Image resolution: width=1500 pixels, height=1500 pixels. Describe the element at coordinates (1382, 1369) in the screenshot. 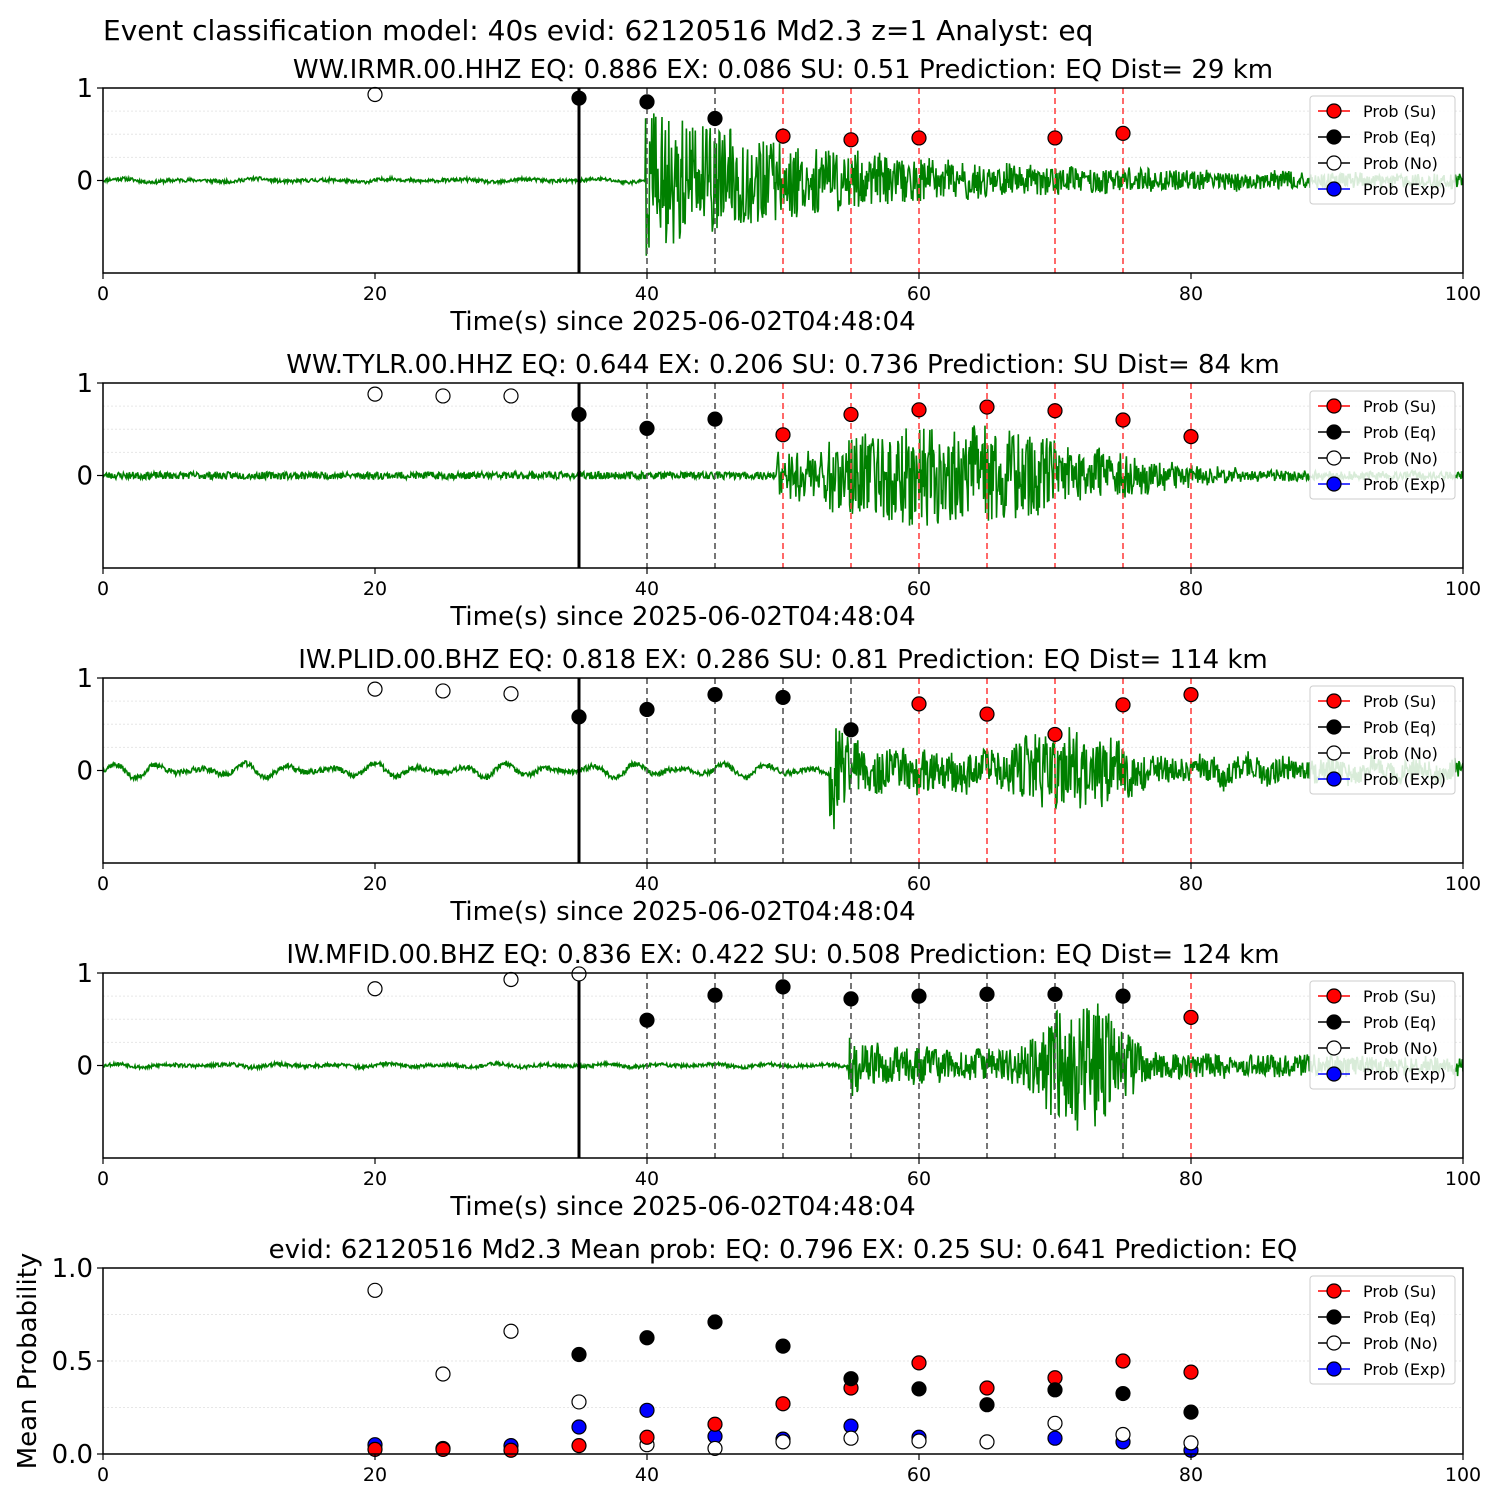

I see `legend-entry: Prob (Exp)` at that location.